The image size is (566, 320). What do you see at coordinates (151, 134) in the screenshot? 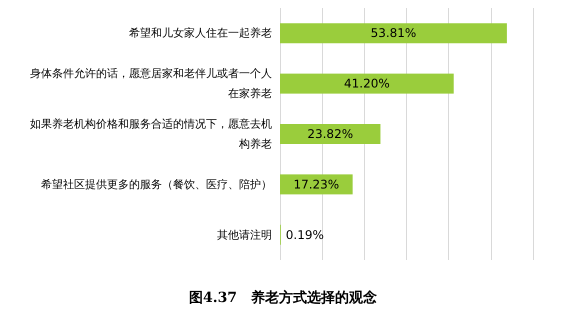
I see `y-tick-label: 如果养老机构价格和服务合适的情况下，愿意去机构养老` at bounding box center [151, 134].